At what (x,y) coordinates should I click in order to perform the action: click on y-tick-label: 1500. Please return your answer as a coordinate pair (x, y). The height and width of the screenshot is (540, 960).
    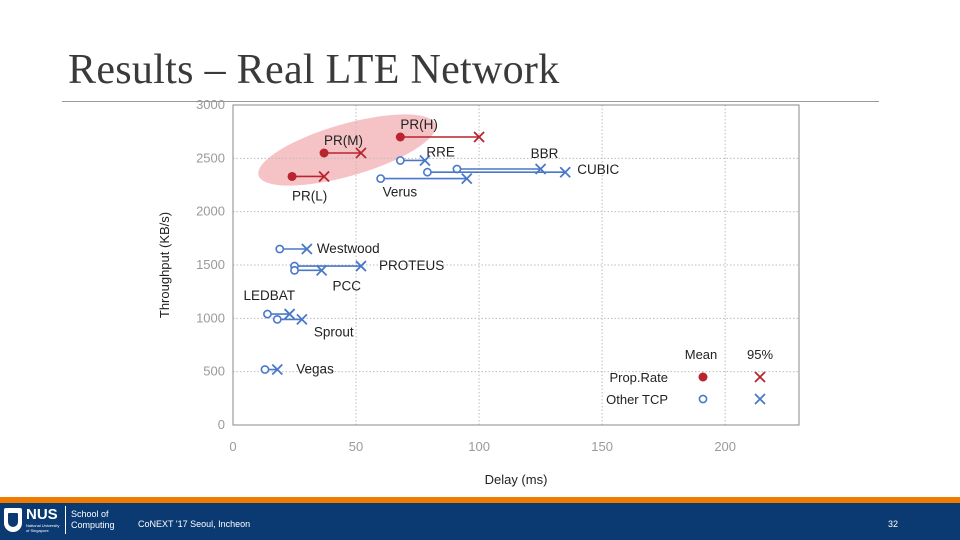
    Looking at the image, I should click on (210, 264).